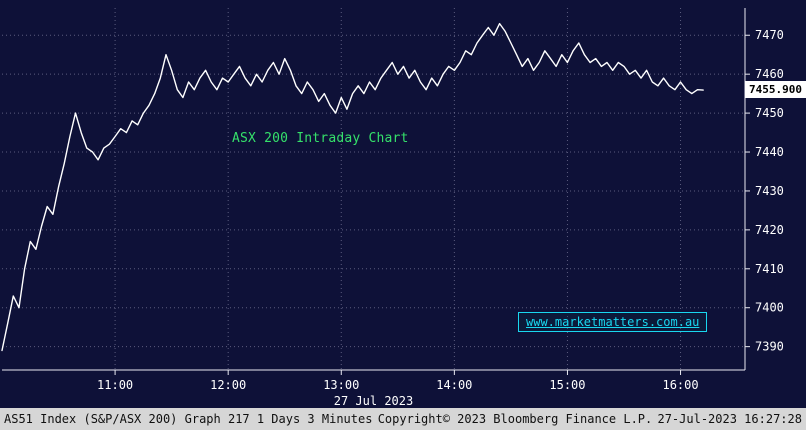 Image resolution: width=806 pixels, height=430 pixels. What do you see at coordinates (769, 113) in the screenshot?
I see `svg-text: 7450` at bounding box center [769, 113].